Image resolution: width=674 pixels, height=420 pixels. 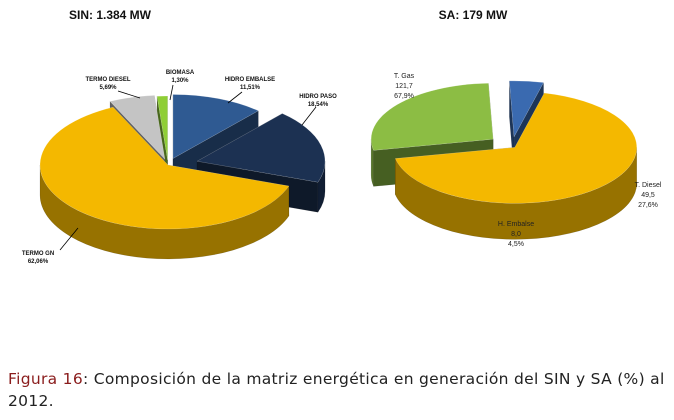 What do you see at coordinates (162, 128) in the screenshot?
I see `pie-slice-biomasa` at bounding box center [162, 128].